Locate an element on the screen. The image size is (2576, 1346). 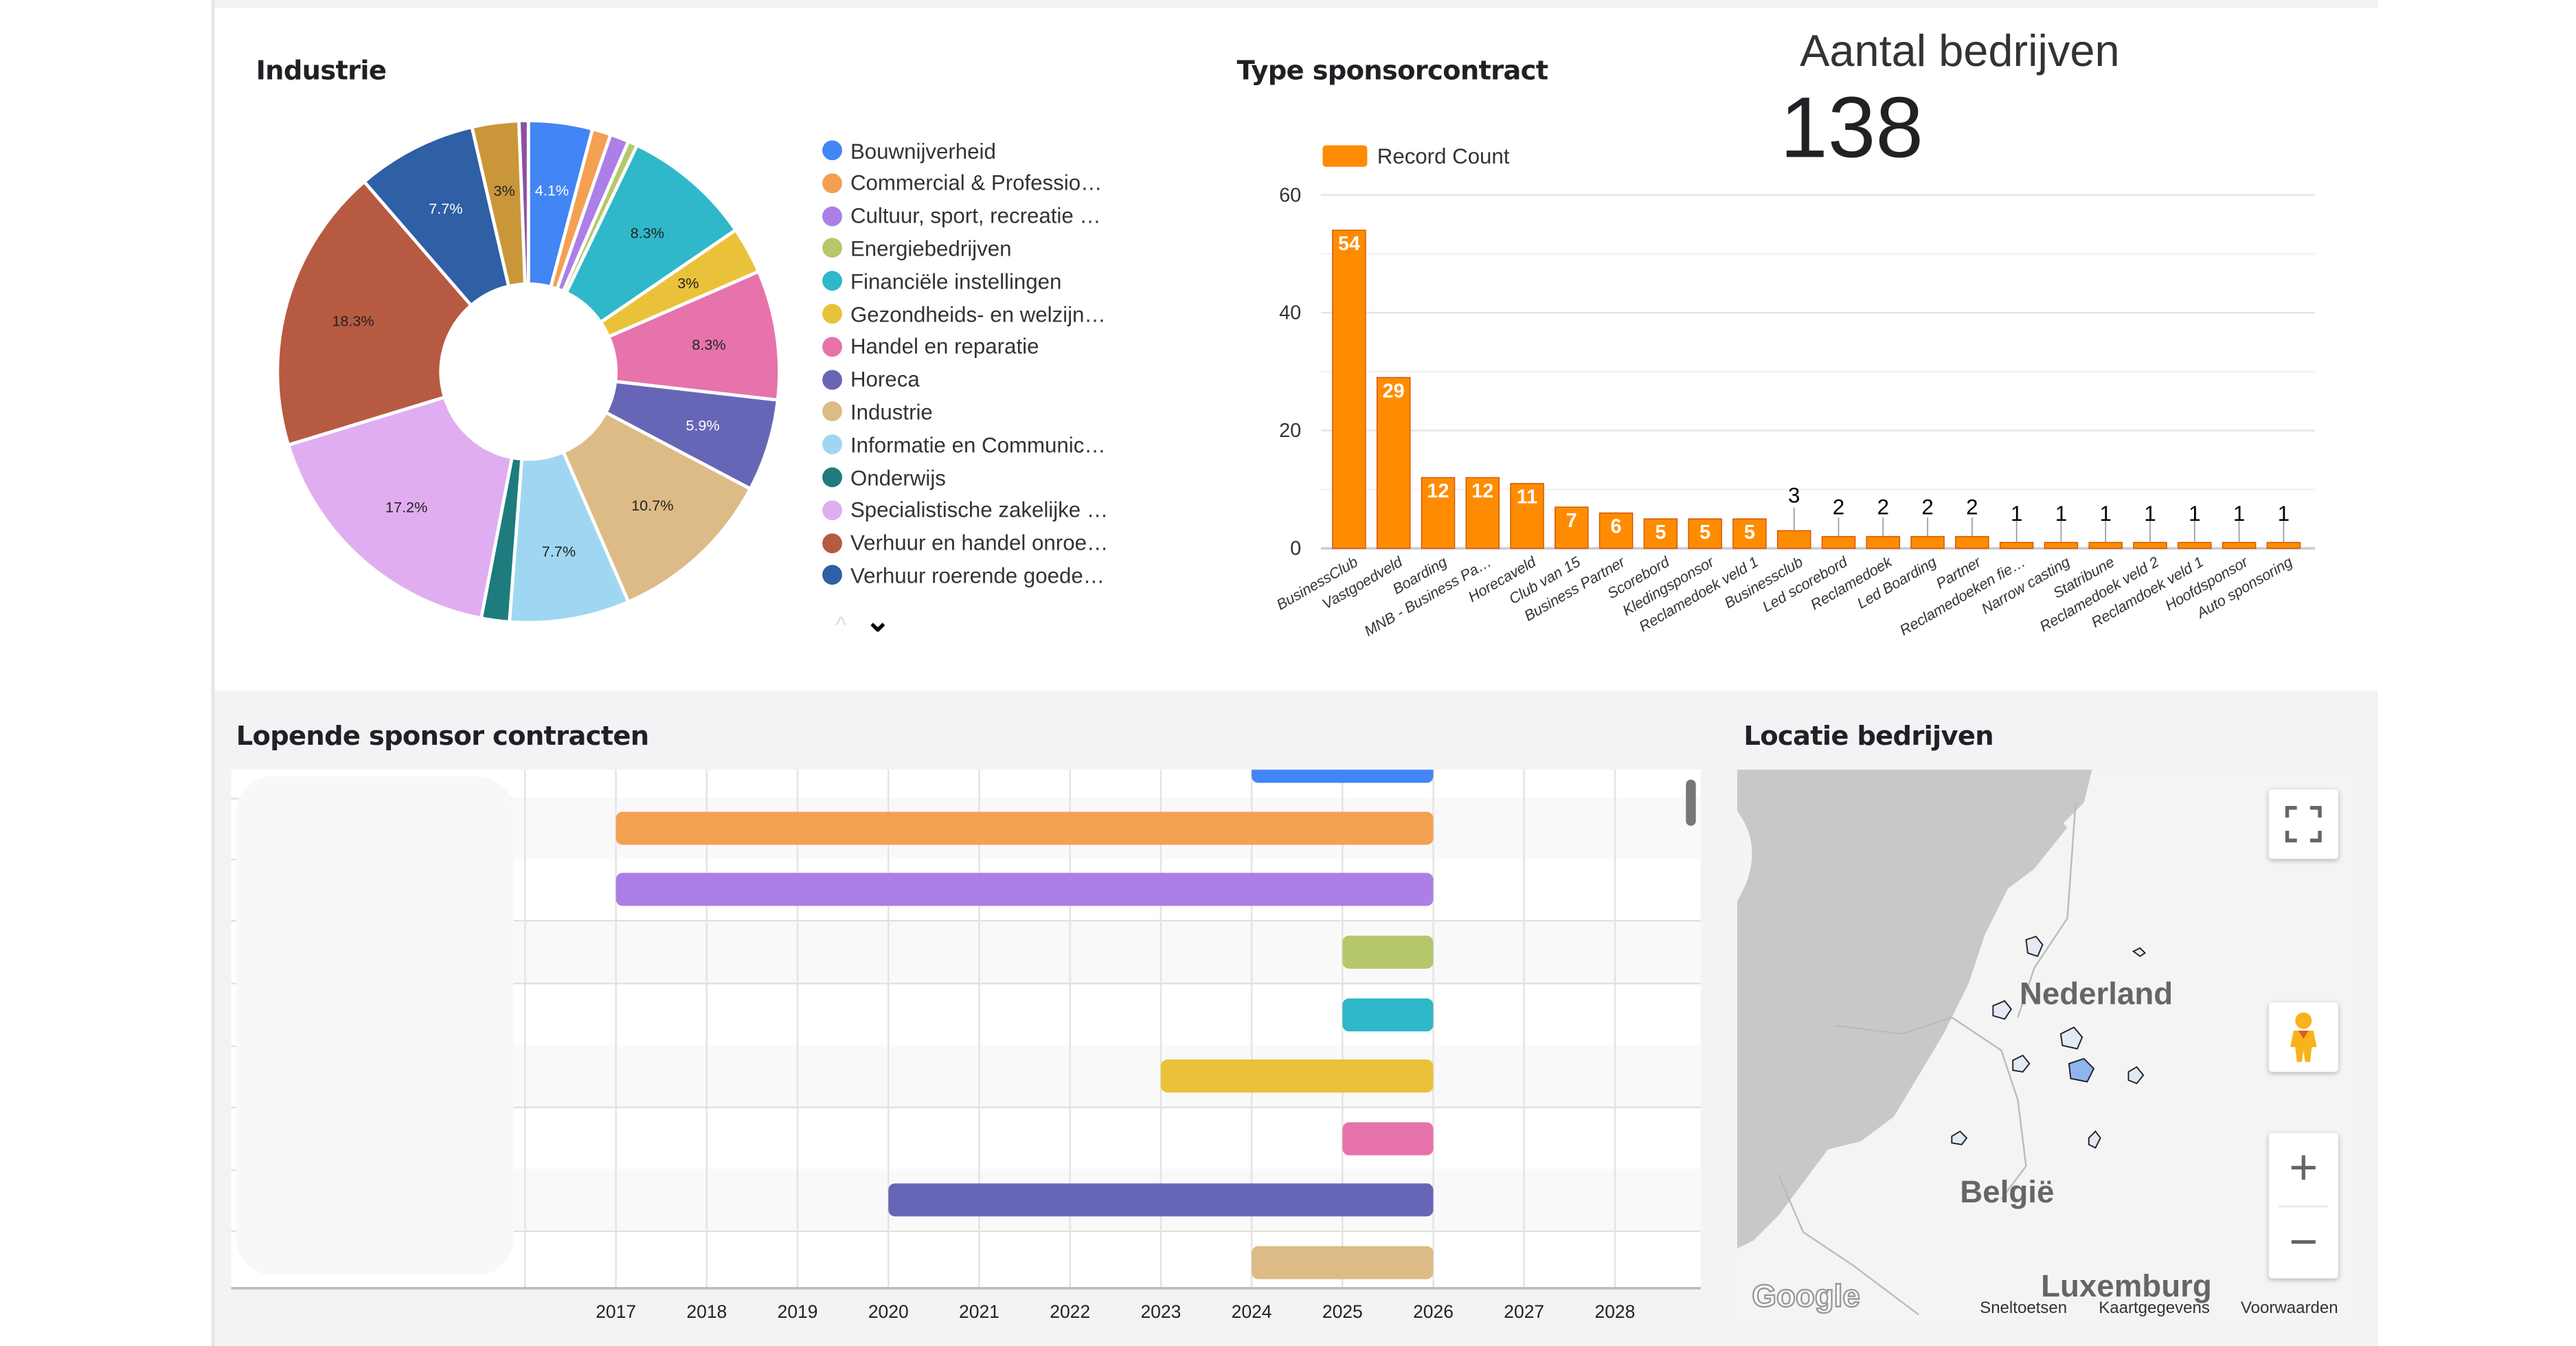
timeline-scrollbar is located at coordinates (1691, 802).